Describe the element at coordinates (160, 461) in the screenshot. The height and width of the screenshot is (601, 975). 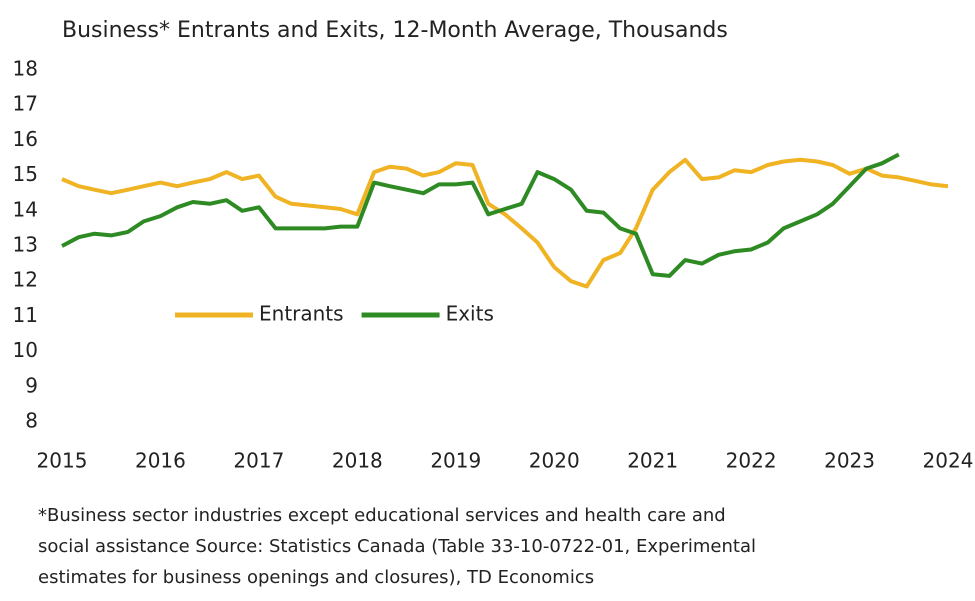
I see `x-tick-label: 2016` at that location.